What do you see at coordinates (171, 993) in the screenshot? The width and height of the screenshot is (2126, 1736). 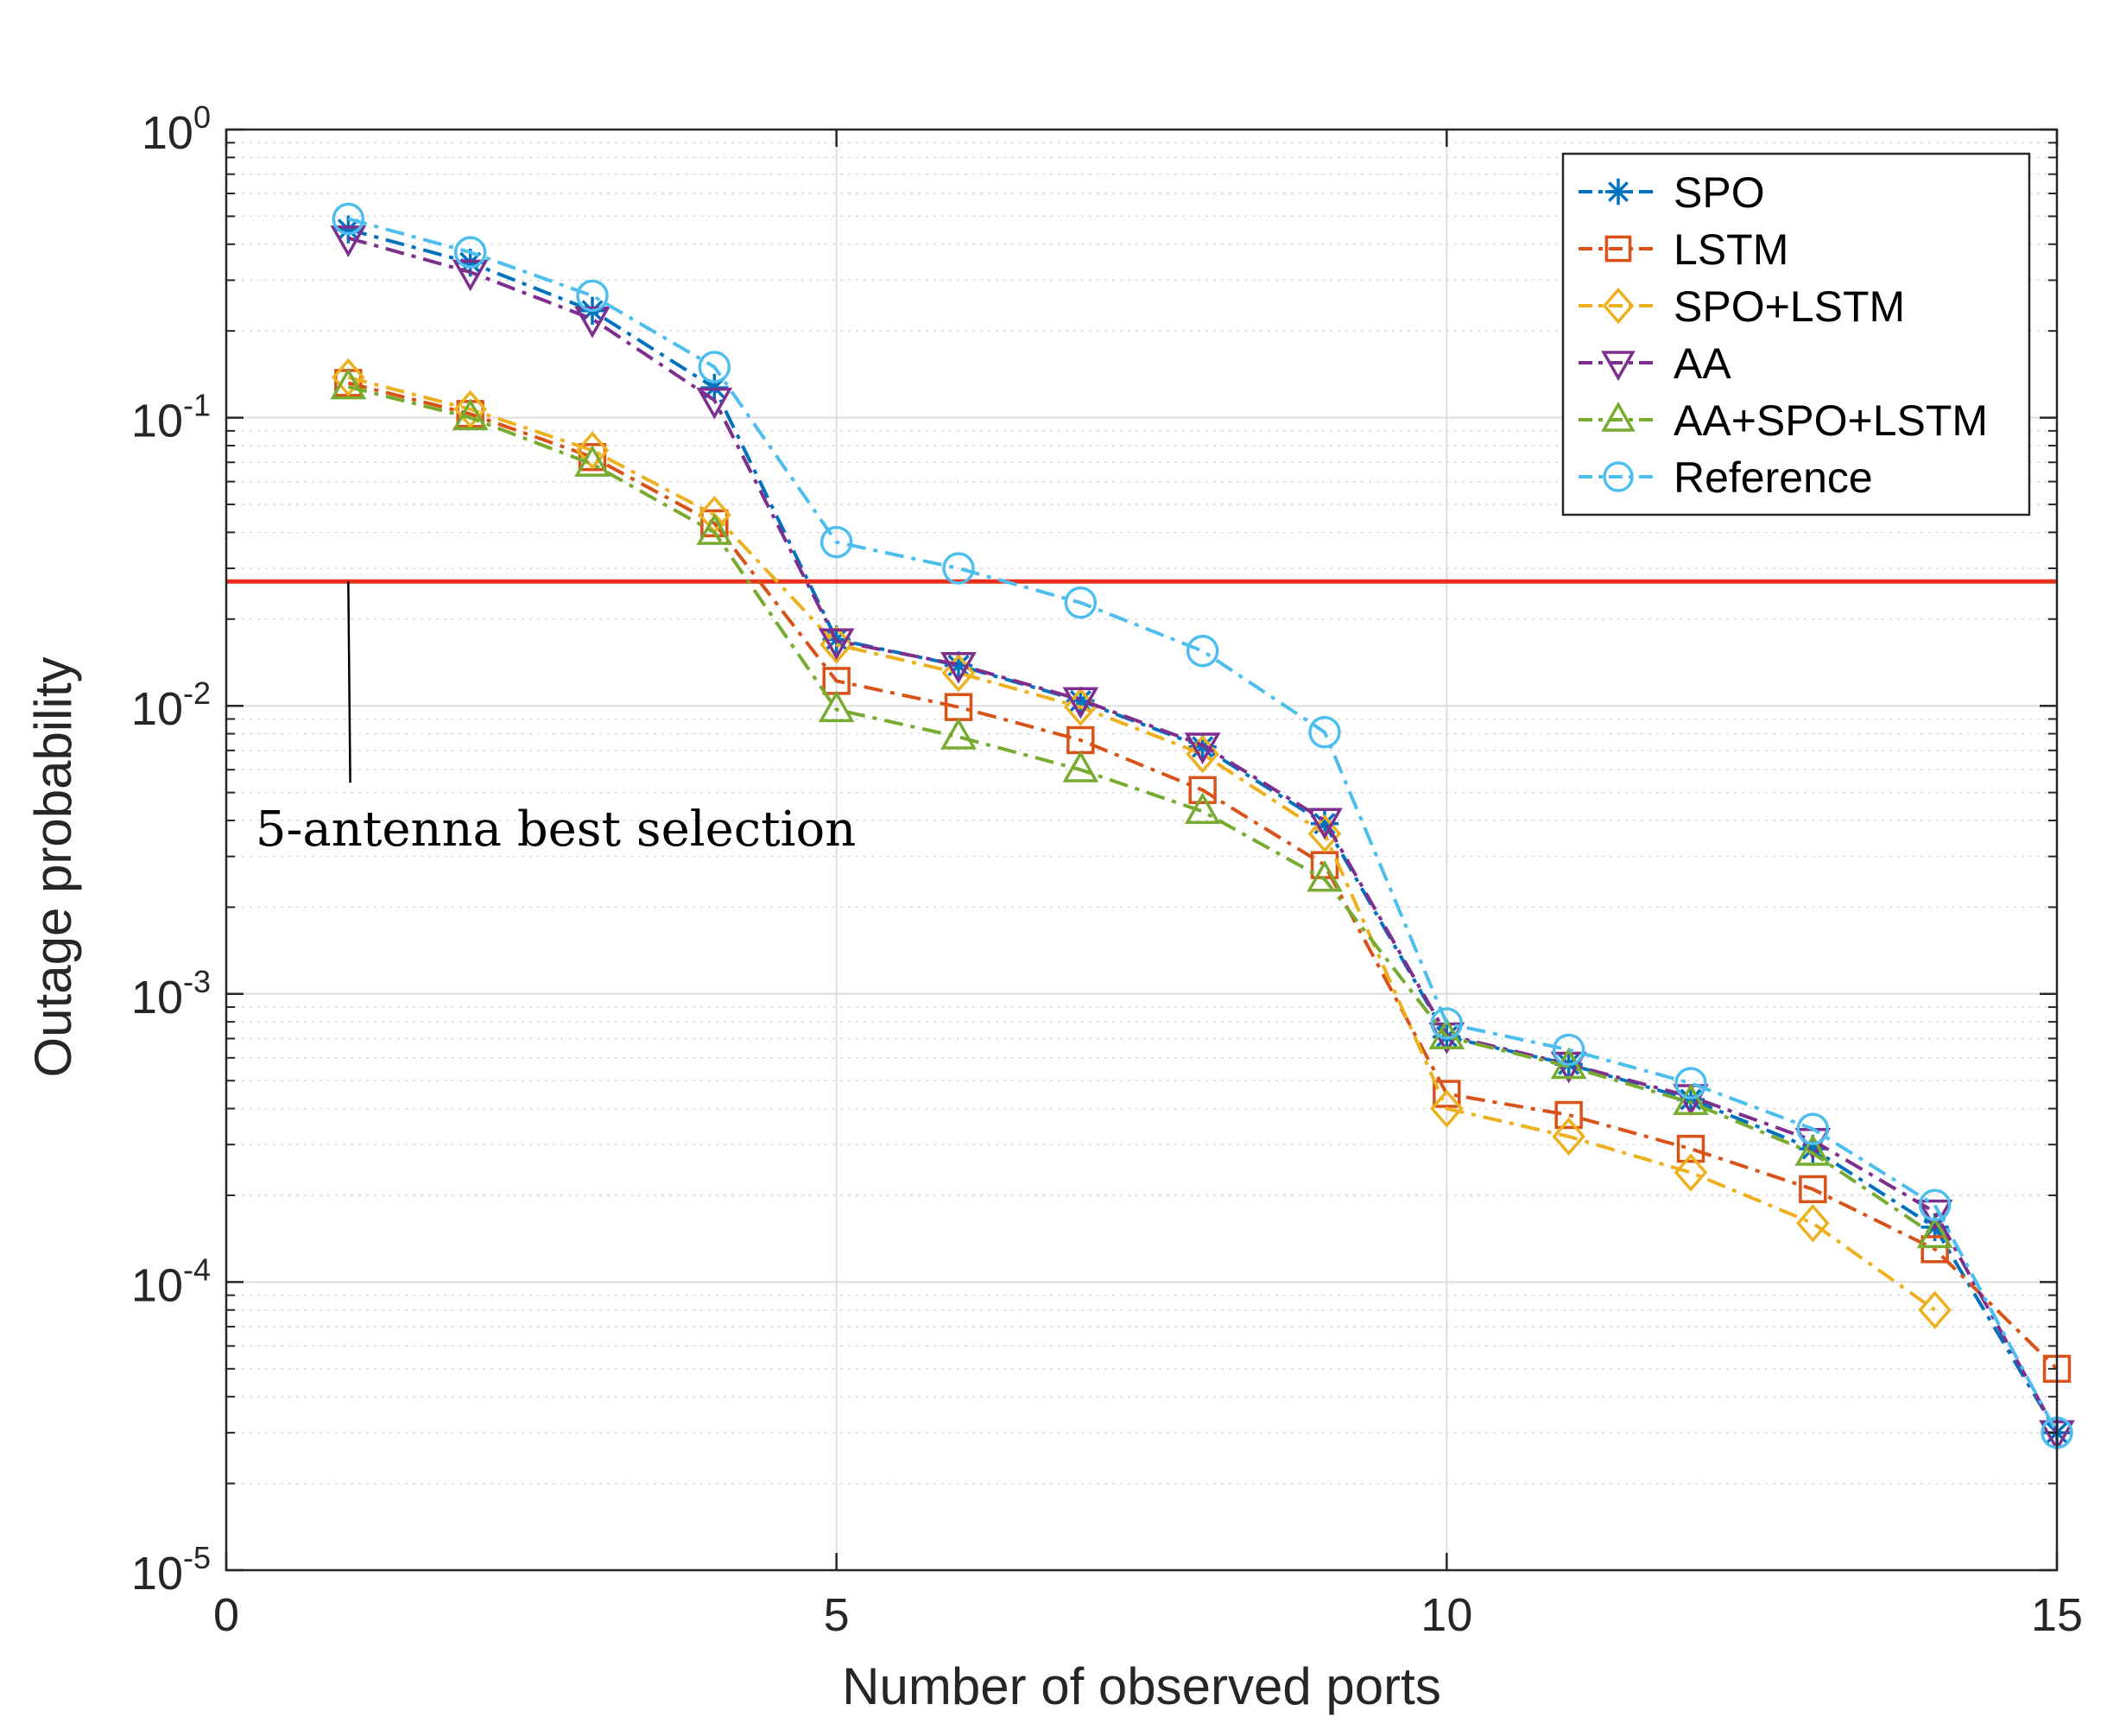 I see `y-tick-label: 10⁻³` at bounding box center [171, 993].